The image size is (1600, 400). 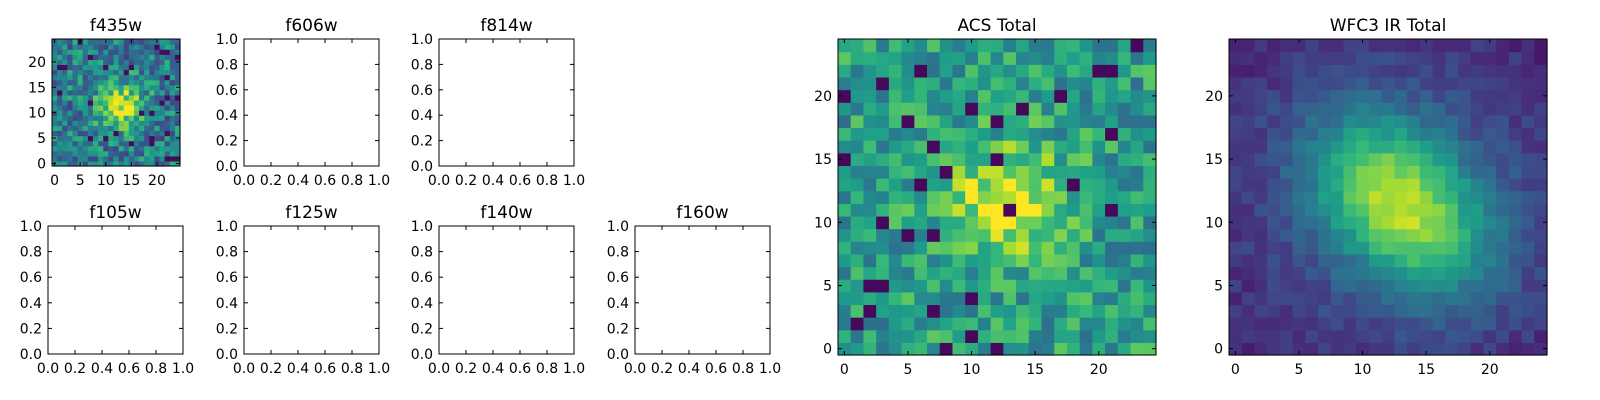 What do you see at coordinates (466, 369) in the screenshot?
I see `x-tick-label: 0.2` at bounding box center [466, 369].